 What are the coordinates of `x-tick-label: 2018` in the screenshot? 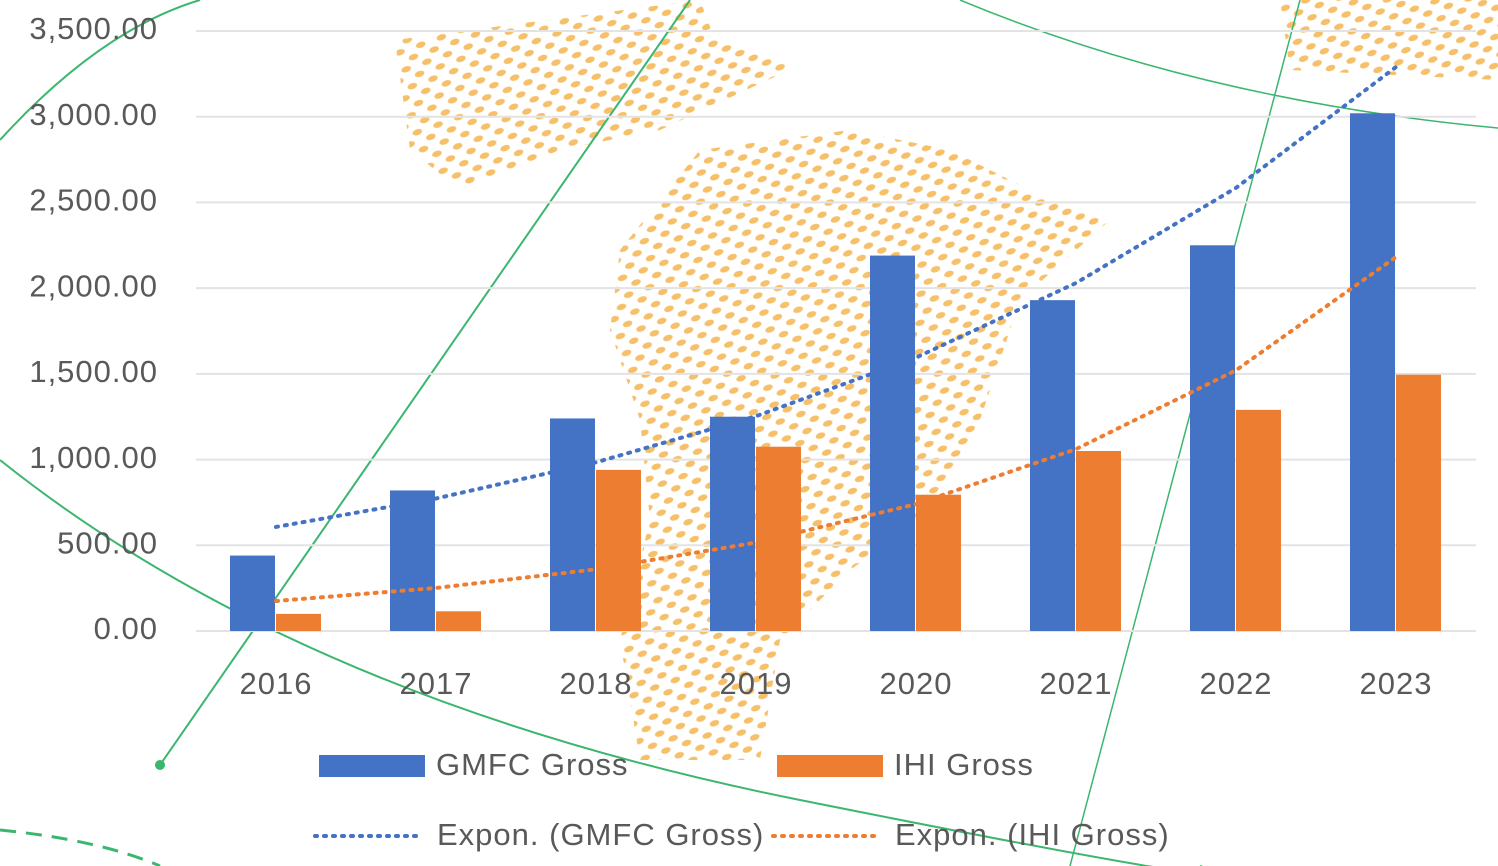 It's located at (596, 683).